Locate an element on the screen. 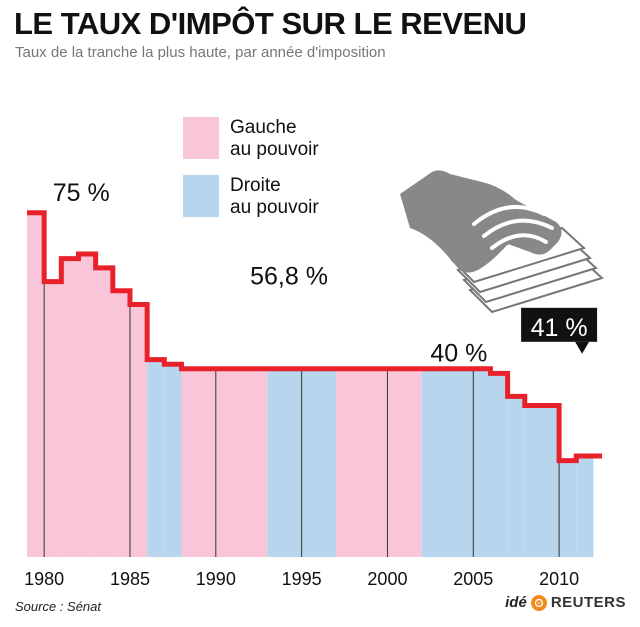 This screenshot has height=627, width=640. ide-logo: idé is located at coordinates (516, 602).